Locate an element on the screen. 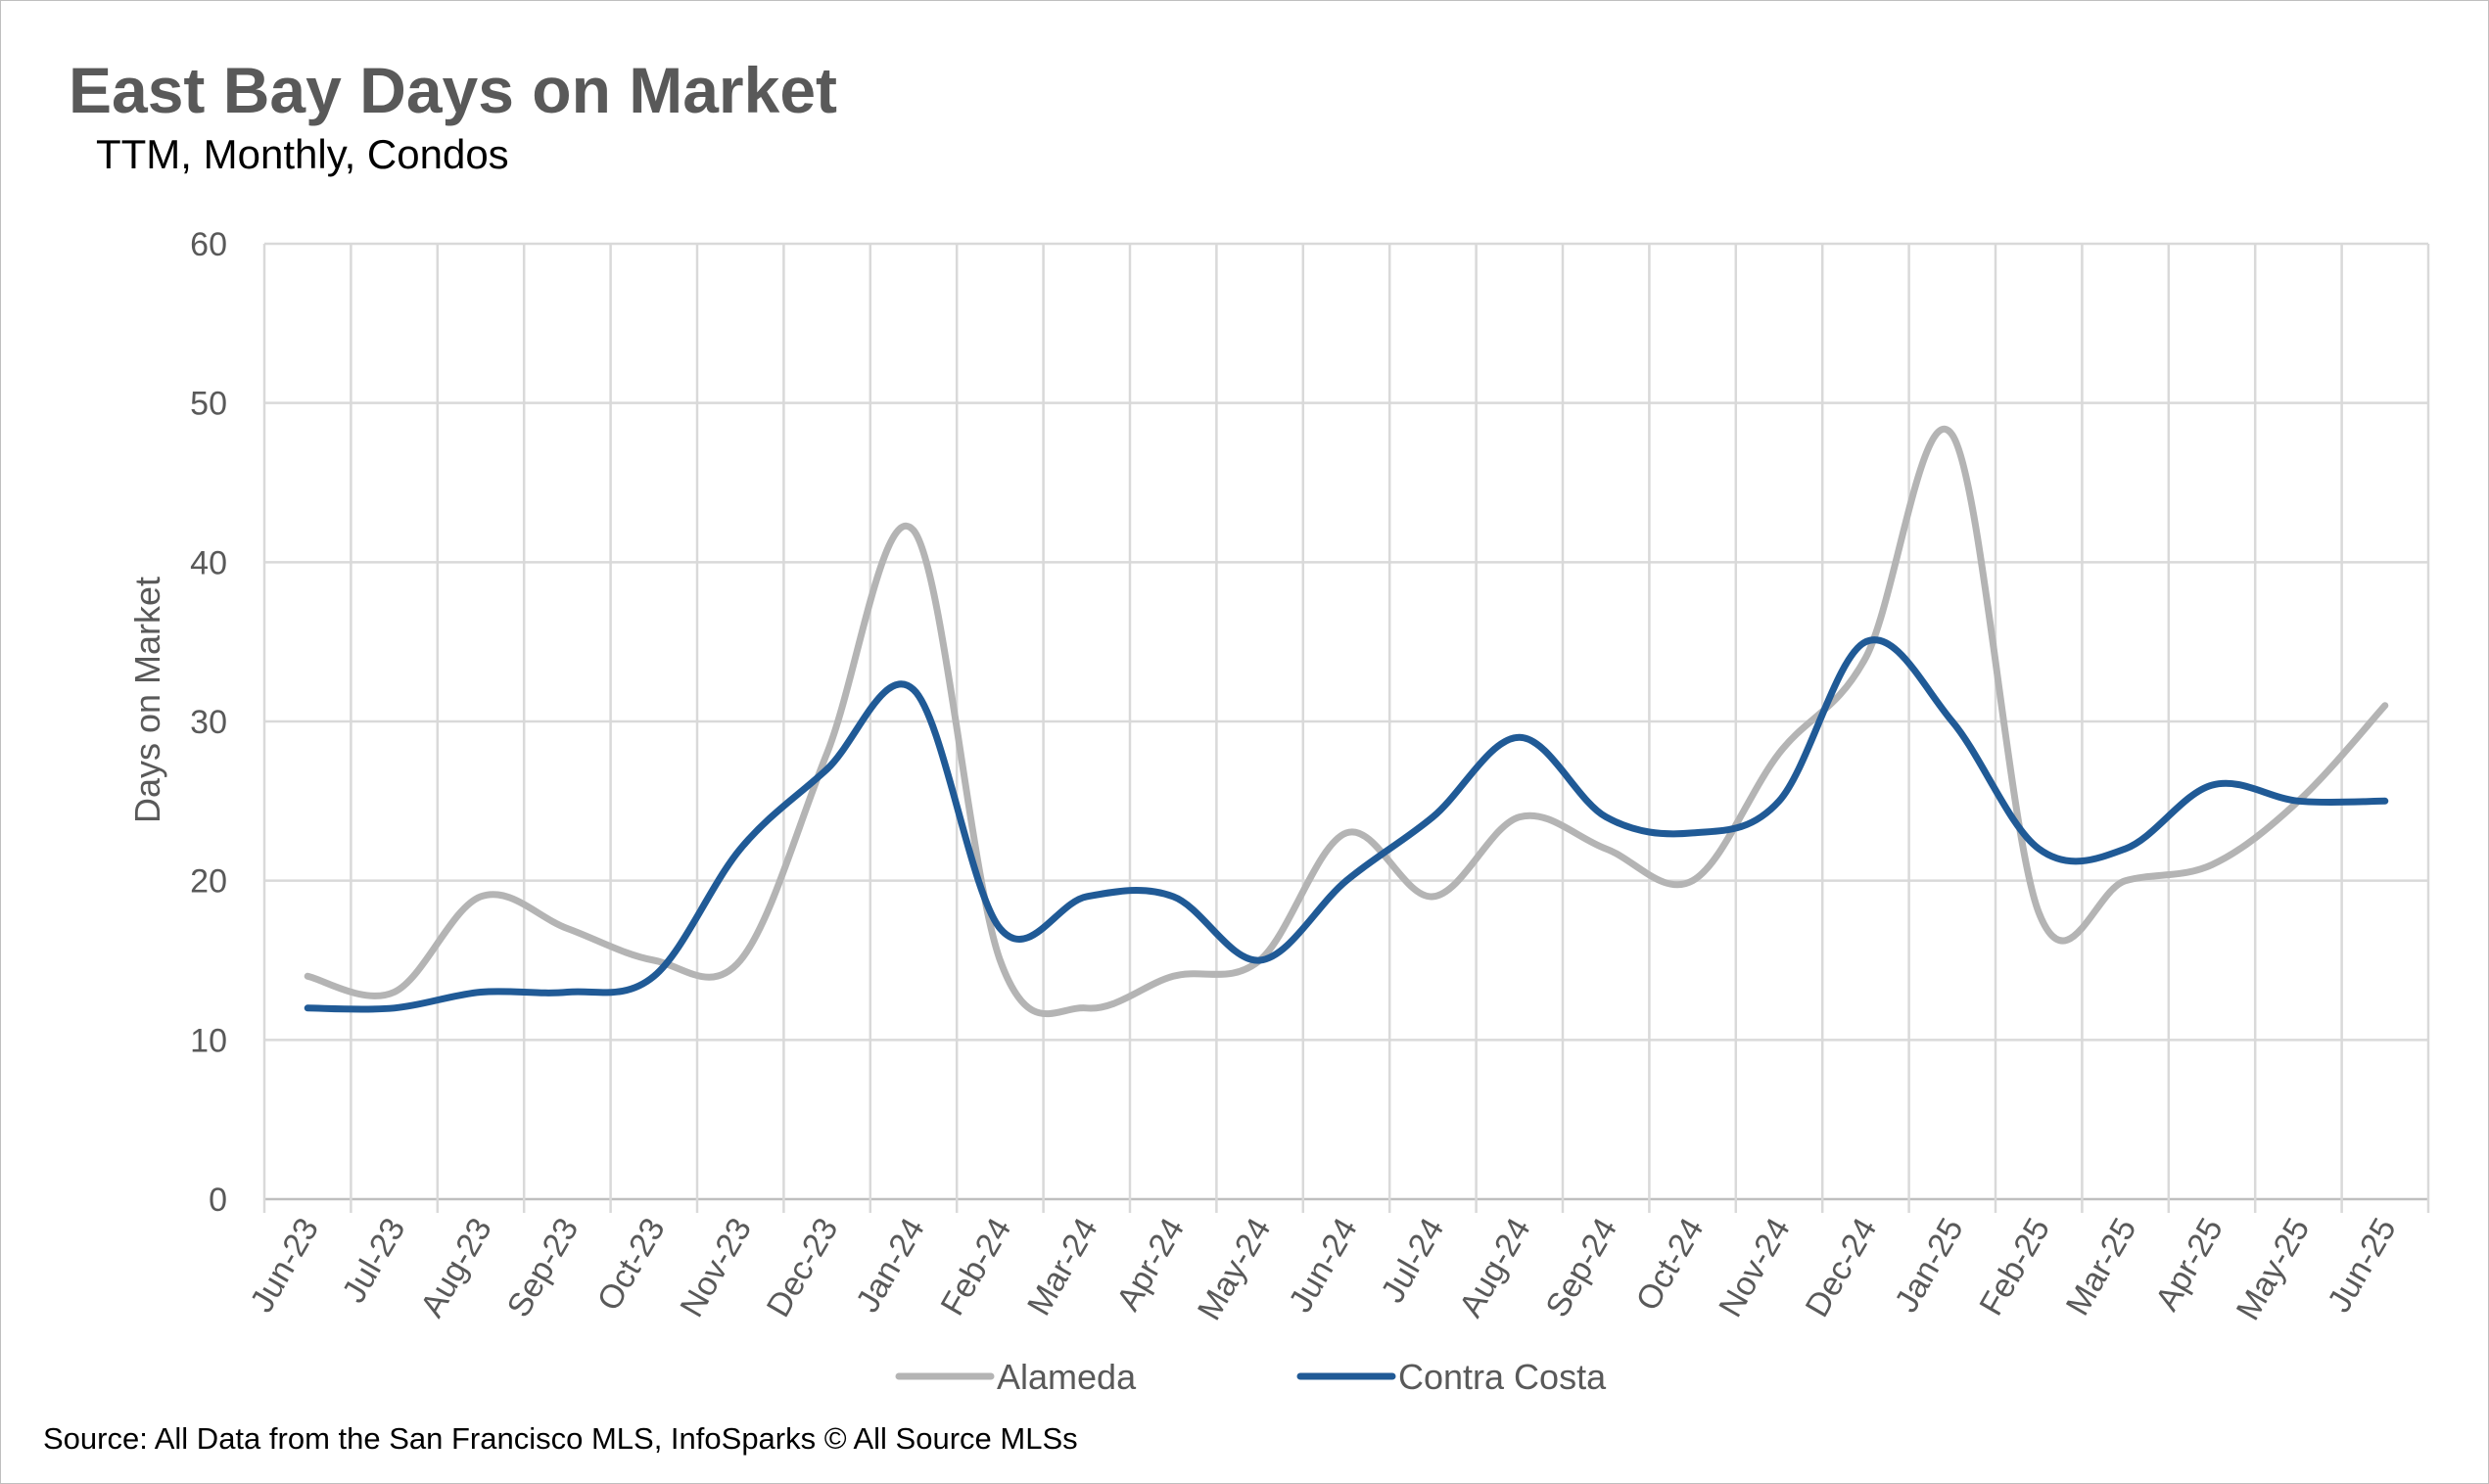  legend-item: Alameda is located at coordinates (1016, 1377).